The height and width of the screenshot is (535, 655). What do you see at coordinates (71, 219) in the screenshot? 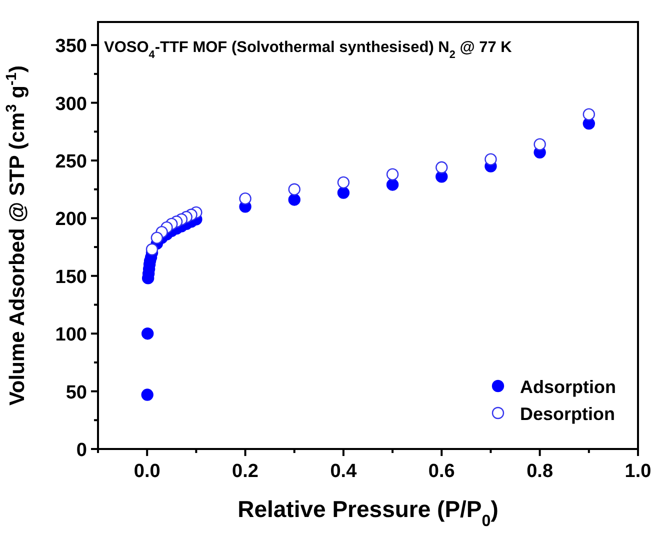
I see `y-tick-label: 200` at bounding box center [71, 219].